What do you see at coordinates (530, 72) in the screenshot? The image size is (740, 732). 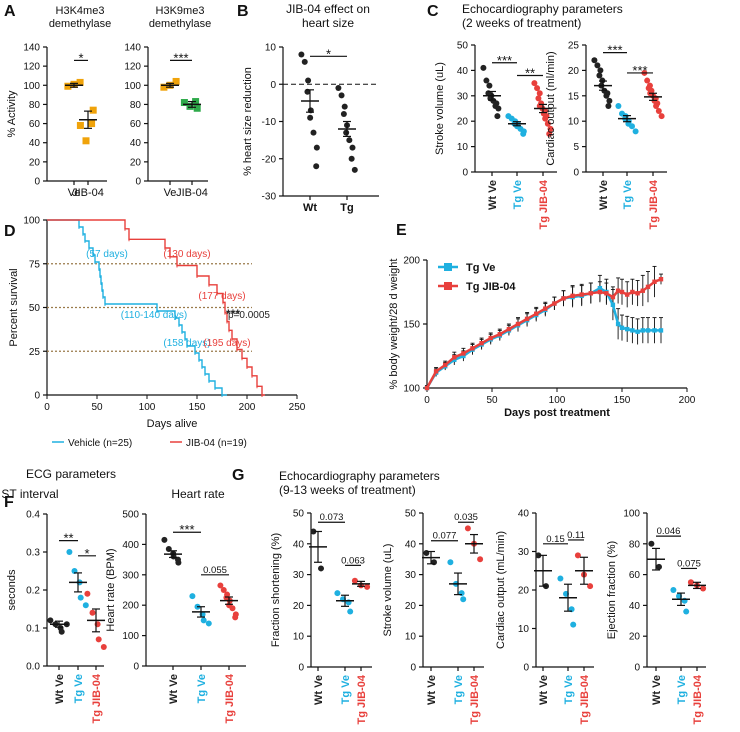 I see `significance-label: **` at bounding box center [530, 72].